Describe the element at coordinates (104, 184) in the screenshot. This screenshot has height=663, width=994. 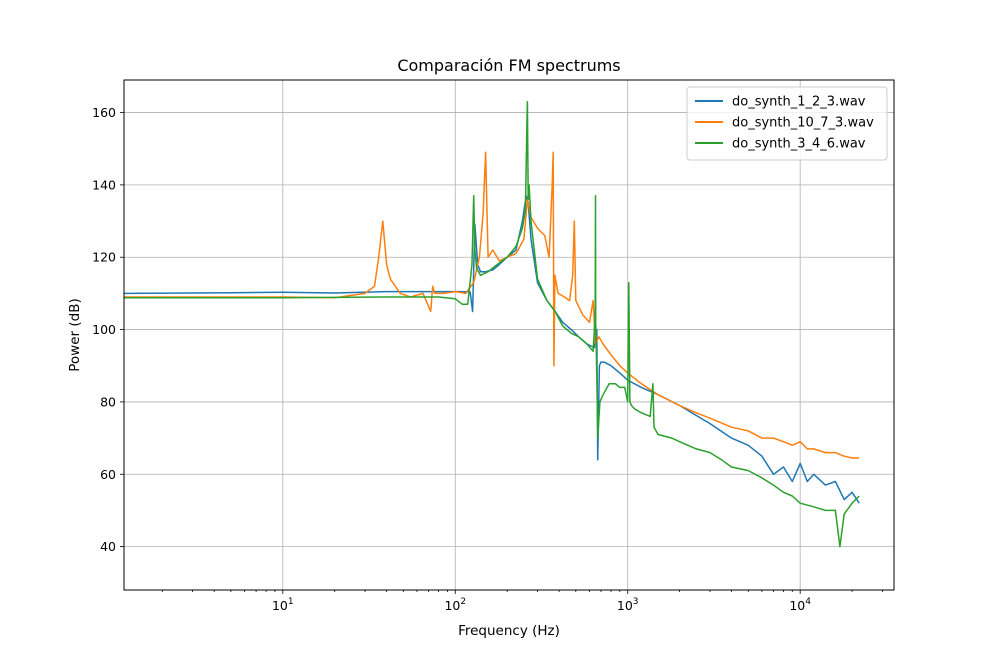
I see `y-tick-label: 140` at that location.